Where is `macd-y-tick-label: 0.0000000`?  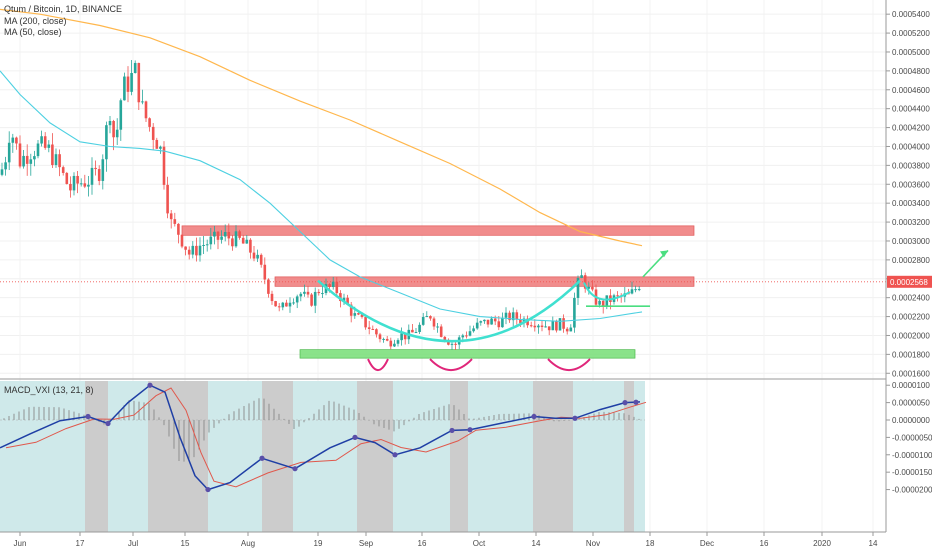
macd-y-tick-label: 0.0000000 is located at coordinates (911, 420).